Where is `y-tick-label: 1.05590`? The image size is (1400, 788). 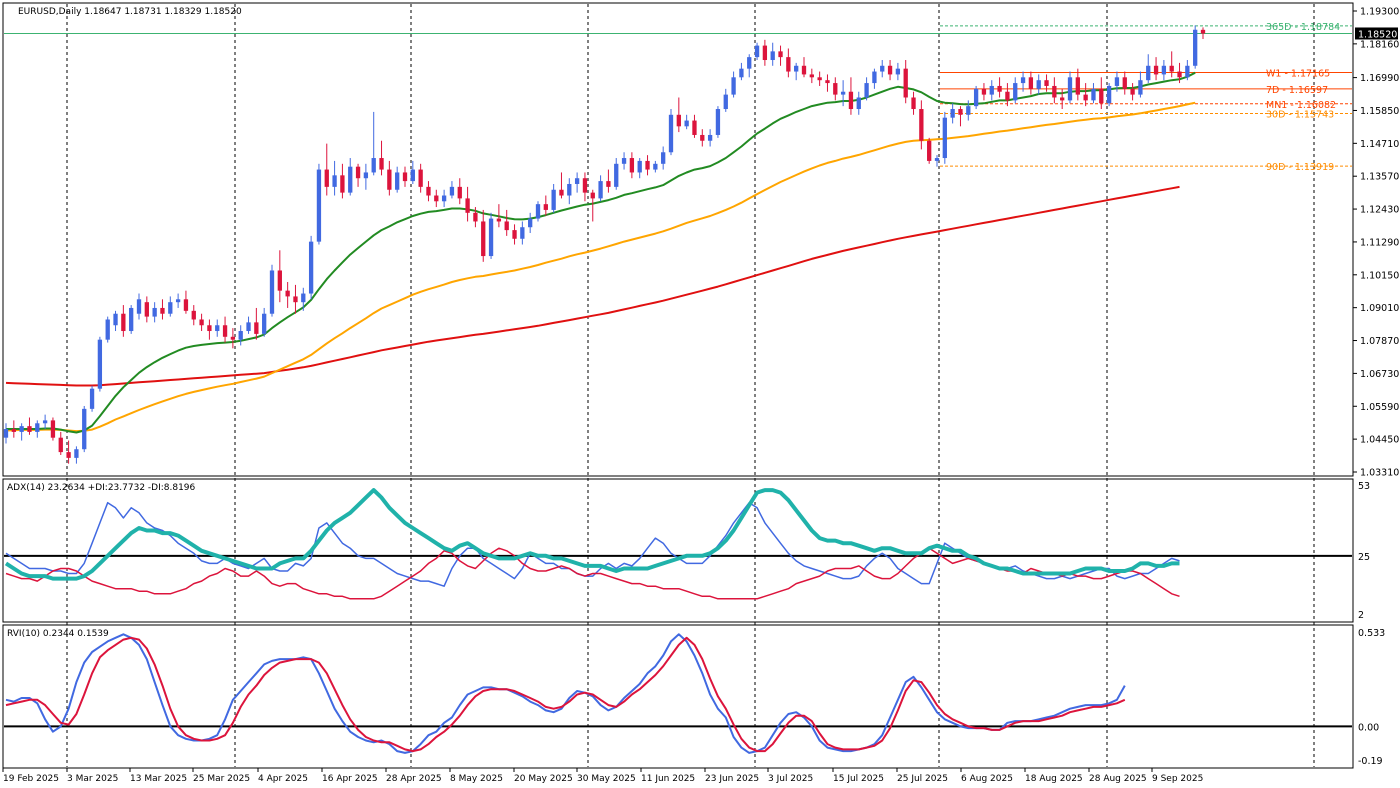
y-tick-label: 1.05590 is located at coordinates (1379, 407).